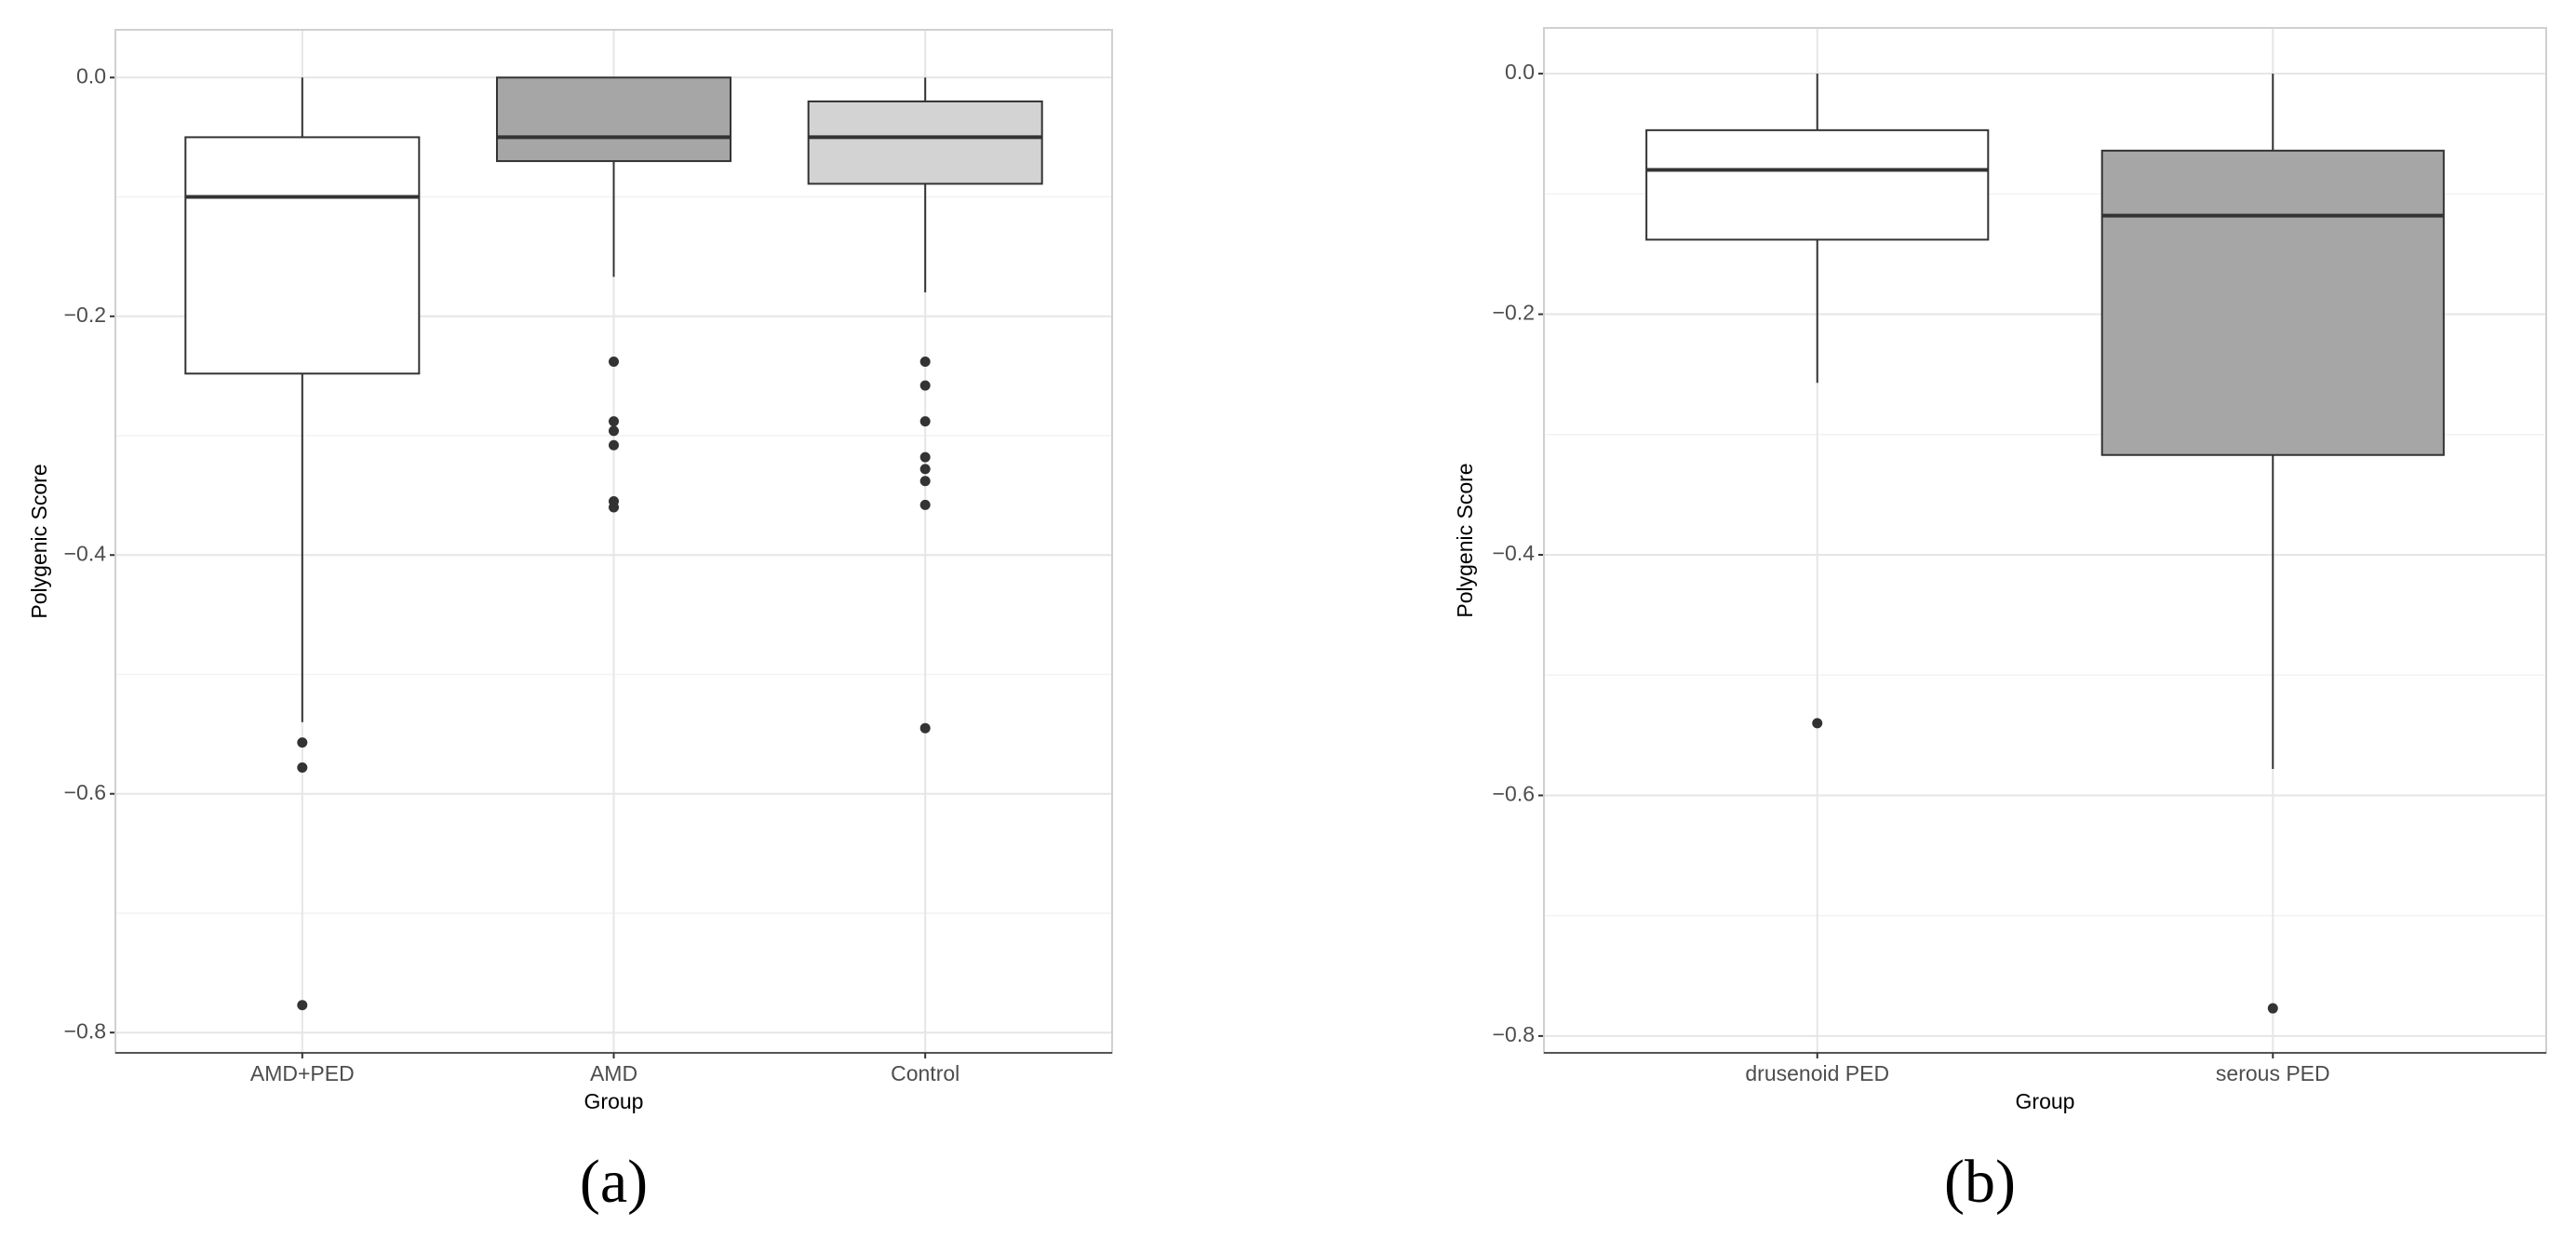 Image resolution: width=2576 pixels, height=1253 pixels. I want to click on x-tick-label: Control, so click(925, 1073).